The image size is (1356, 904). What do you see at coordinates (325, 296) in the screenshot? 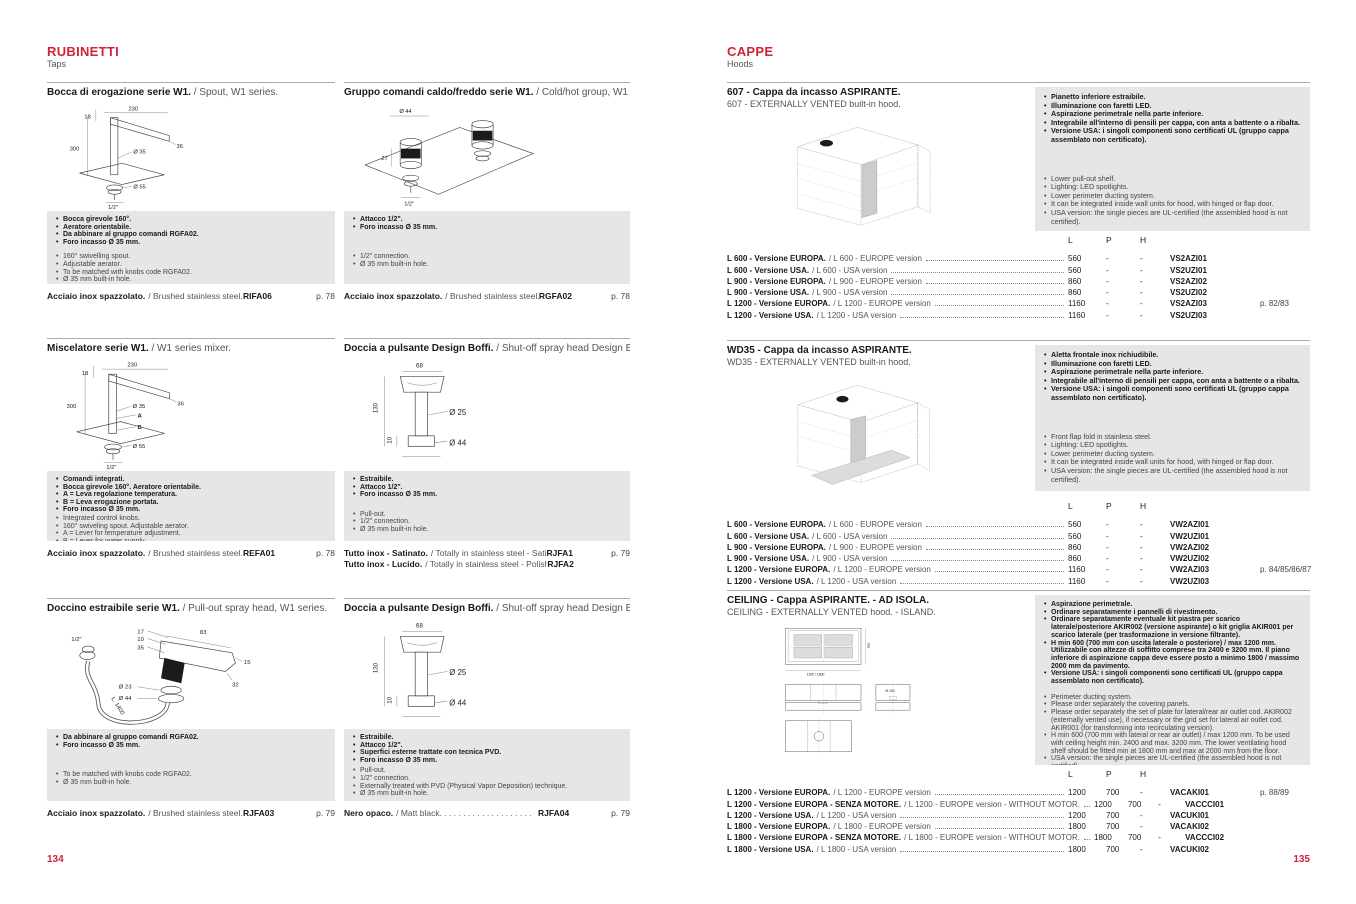
I see `page-ref: p. 78` at bounding box center [325, 296].